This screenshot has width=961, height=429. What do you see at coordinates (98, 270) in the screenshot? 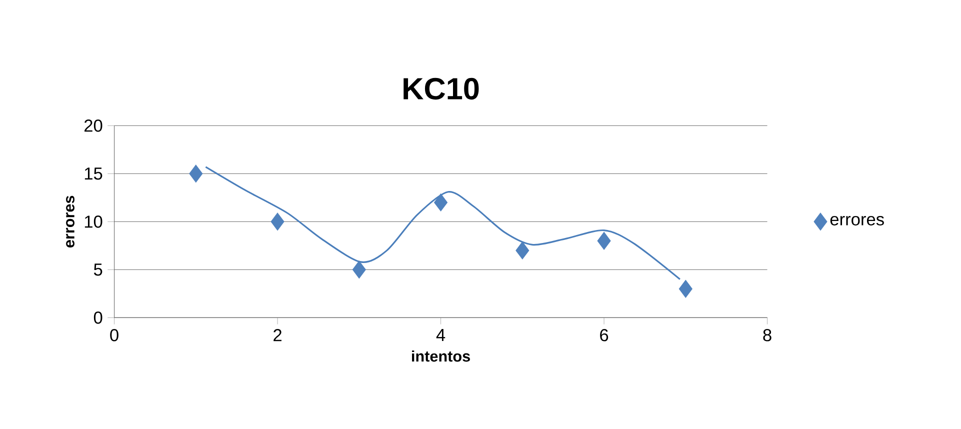
I see `y-tick-label: 5` at bounding box center [98, 270].